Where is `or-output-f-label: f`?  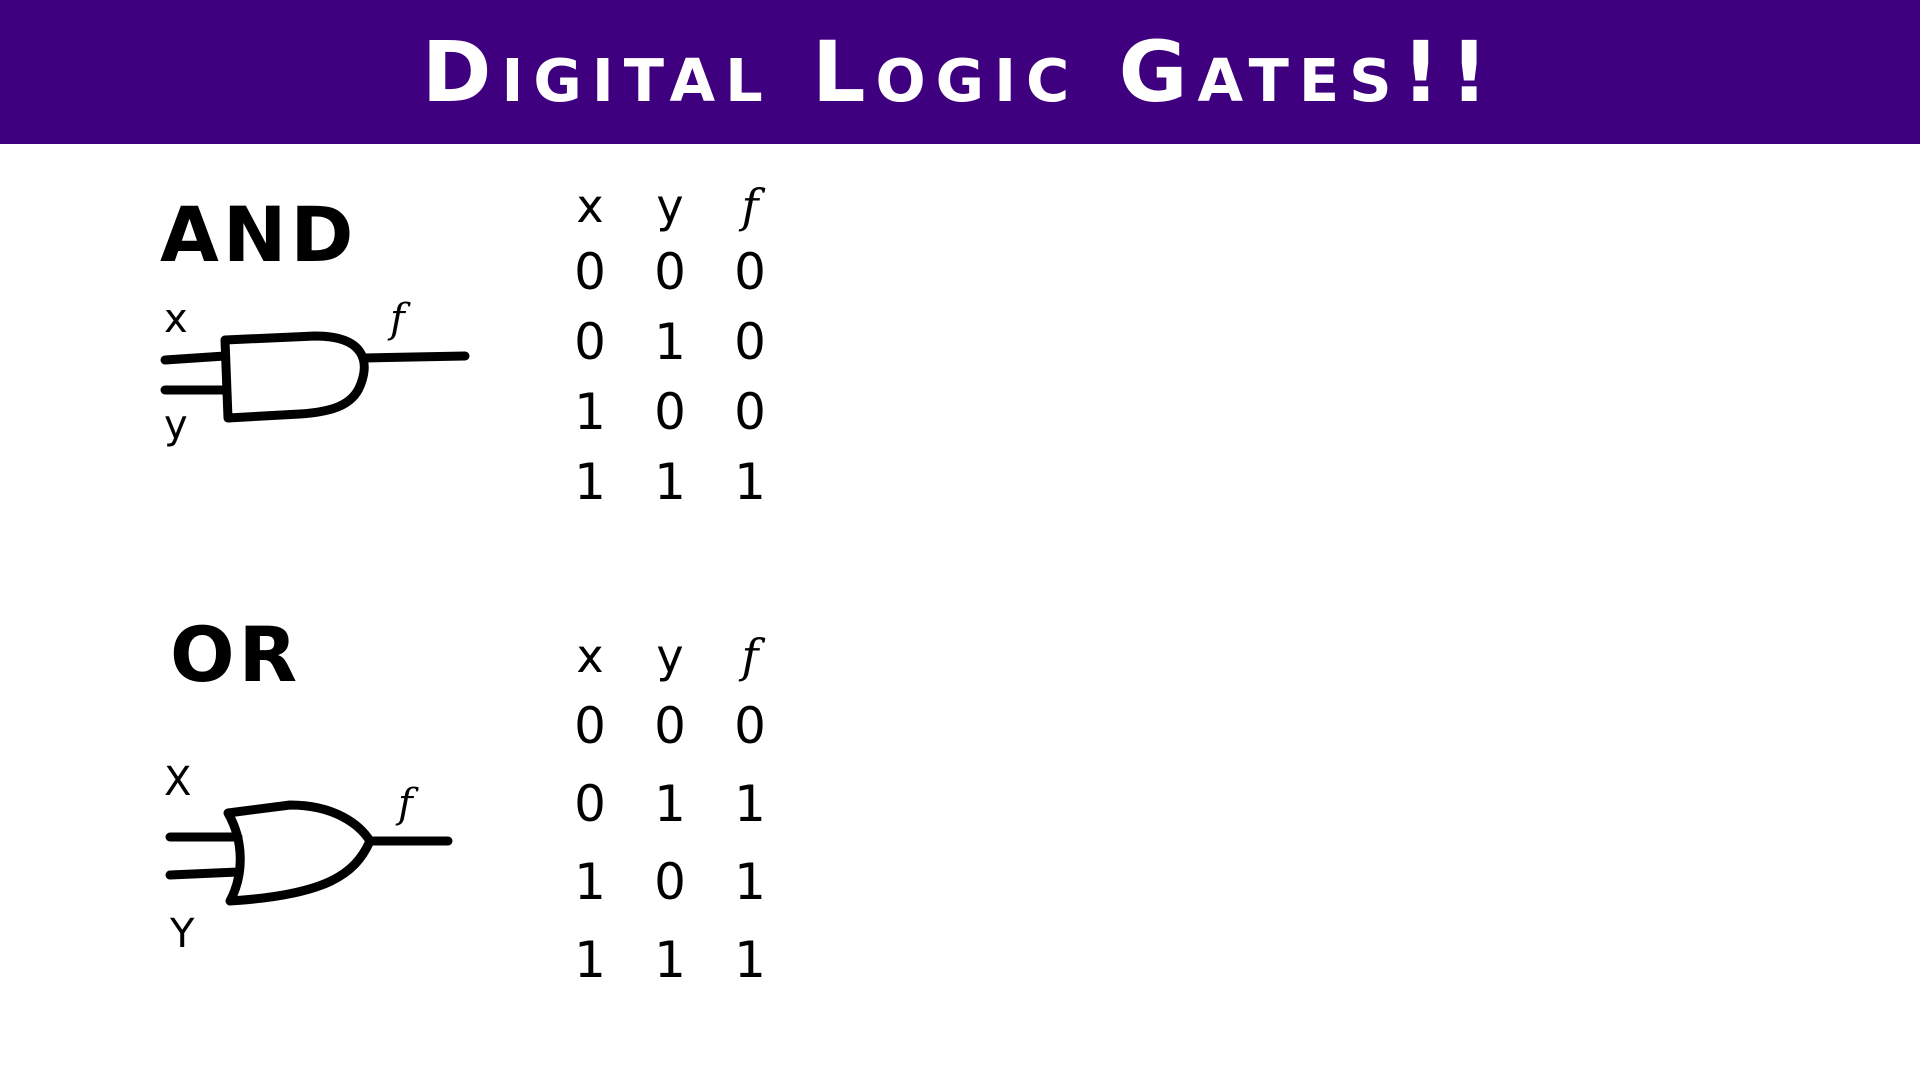
or-output-f-label: f is located at coordinates (407, 804).